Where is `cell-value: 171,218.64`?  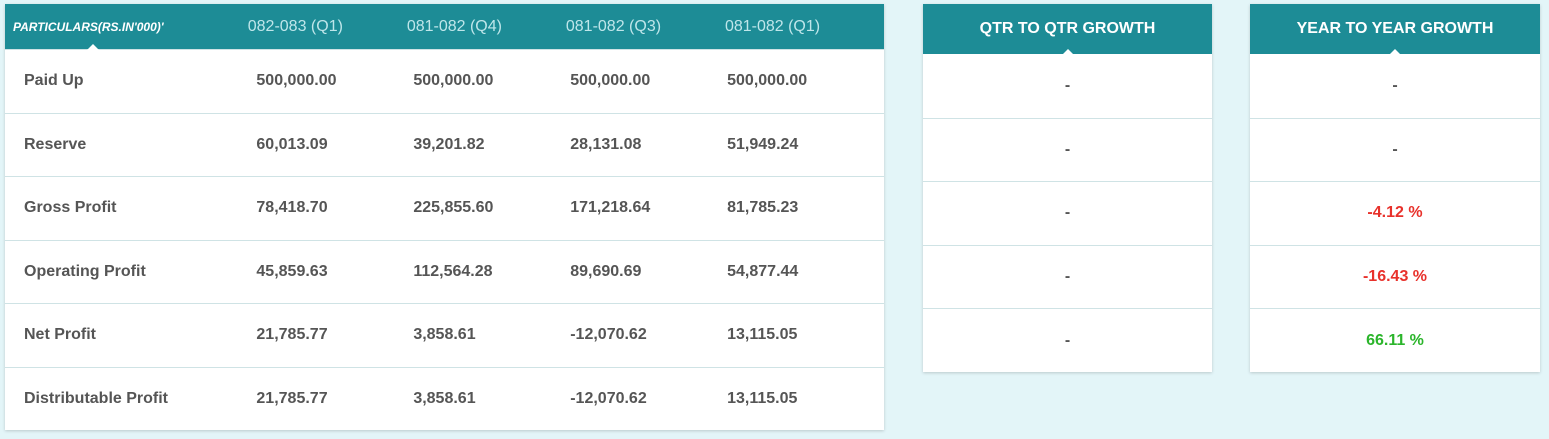
cell-value: 171,218.64 is located at coordinates (610, 208).